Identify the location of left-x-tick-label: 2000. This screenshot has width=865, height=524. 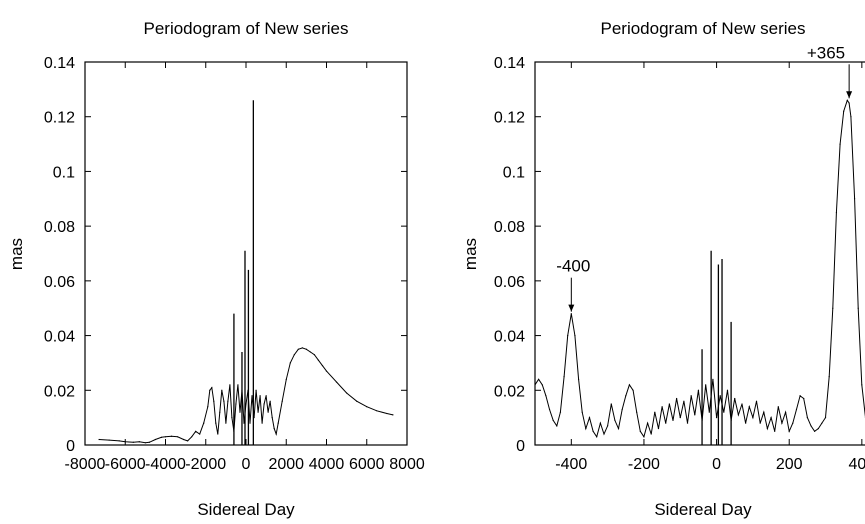
(286, 464).